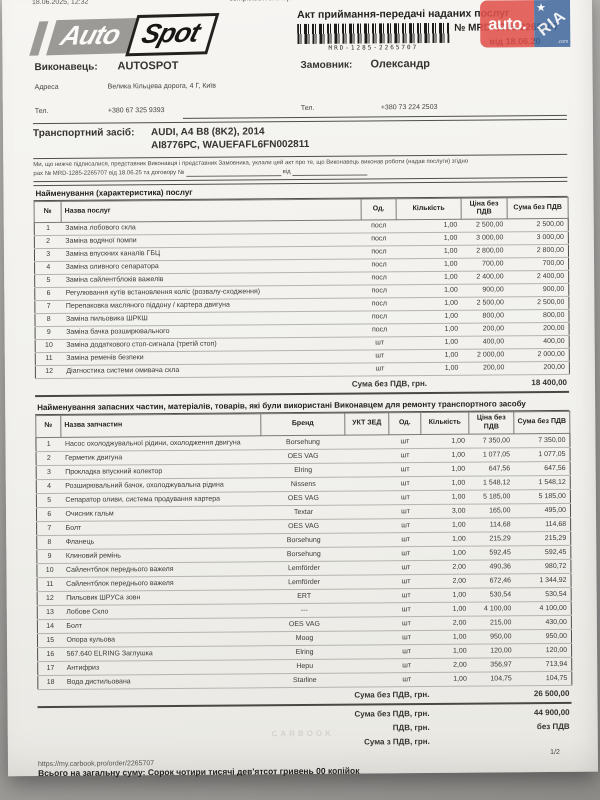 The image size is (600, 800). Describe the element at coordinates (551, 712) in the screenshot. I see `grand-total-value: 44 900,00` at that location.